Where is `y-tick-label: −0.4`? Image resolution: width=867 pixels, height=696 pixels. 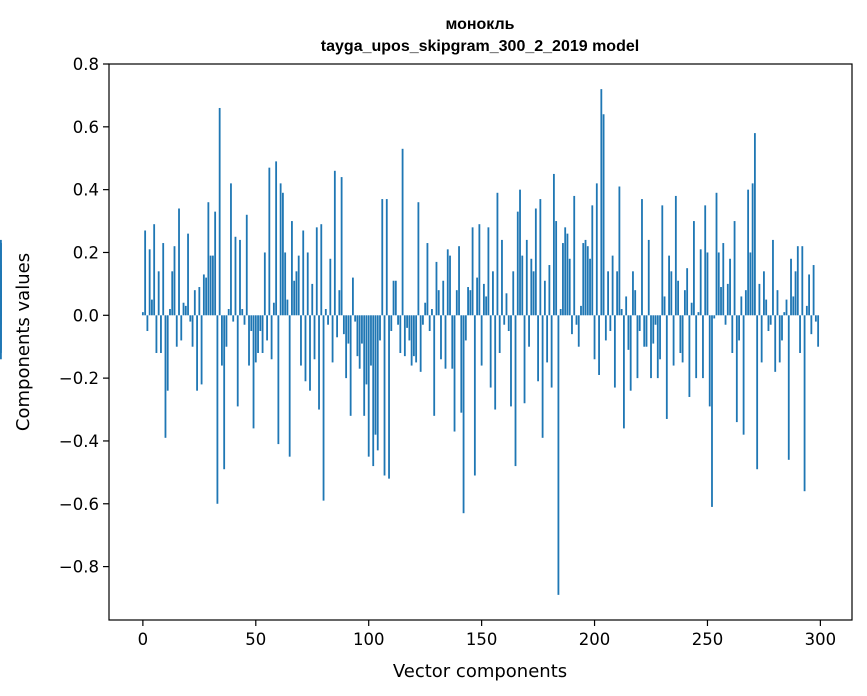
y-tick-label: −0.4 is located at coordinates (79, 441).